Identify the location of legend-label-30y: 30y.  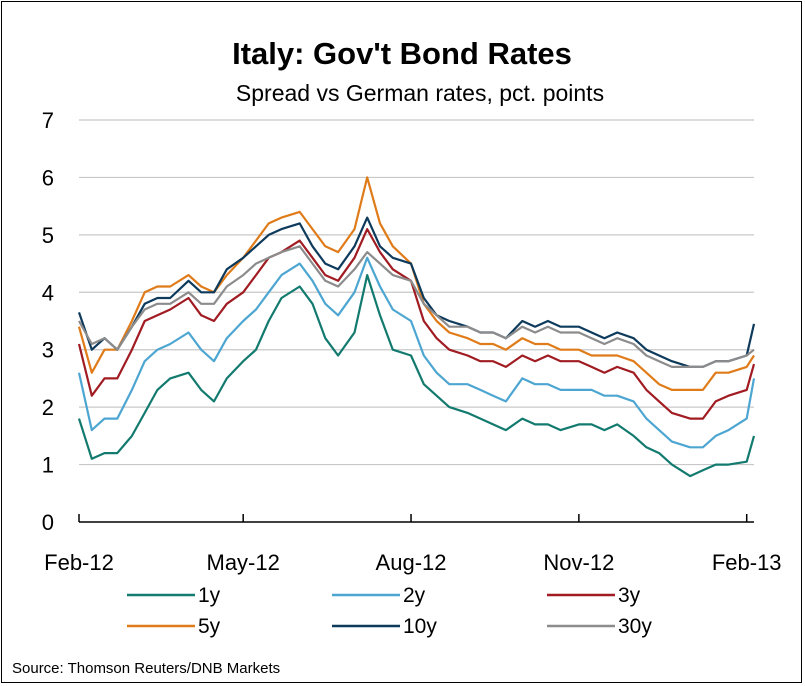
(635, 626).